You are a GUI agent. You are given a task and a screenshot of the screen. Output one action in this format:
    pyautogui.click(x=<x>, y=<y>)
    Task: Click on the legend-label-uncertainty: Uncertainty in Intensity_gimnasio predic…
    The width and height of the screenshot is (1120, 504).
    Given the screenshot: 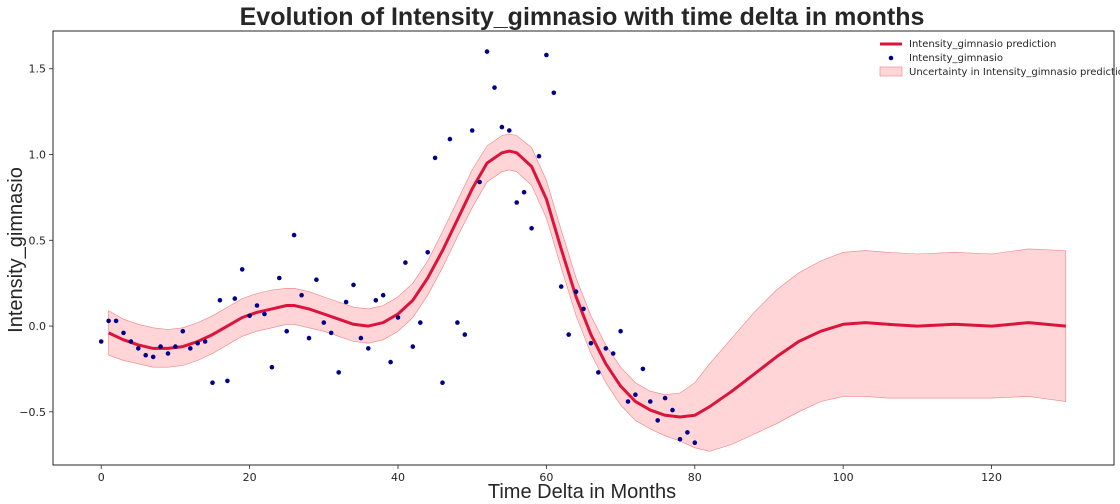 What is the action you would take?
    pyautogui.click(x=1014, y=72)
    